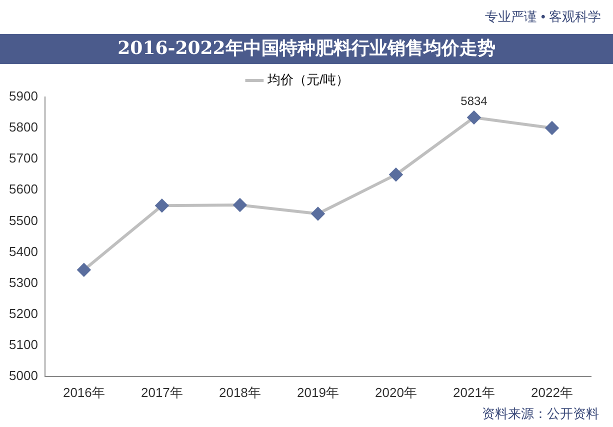 The image size is (613, 427). I want to click on y-tick-label: 5500, so click(23, 220).